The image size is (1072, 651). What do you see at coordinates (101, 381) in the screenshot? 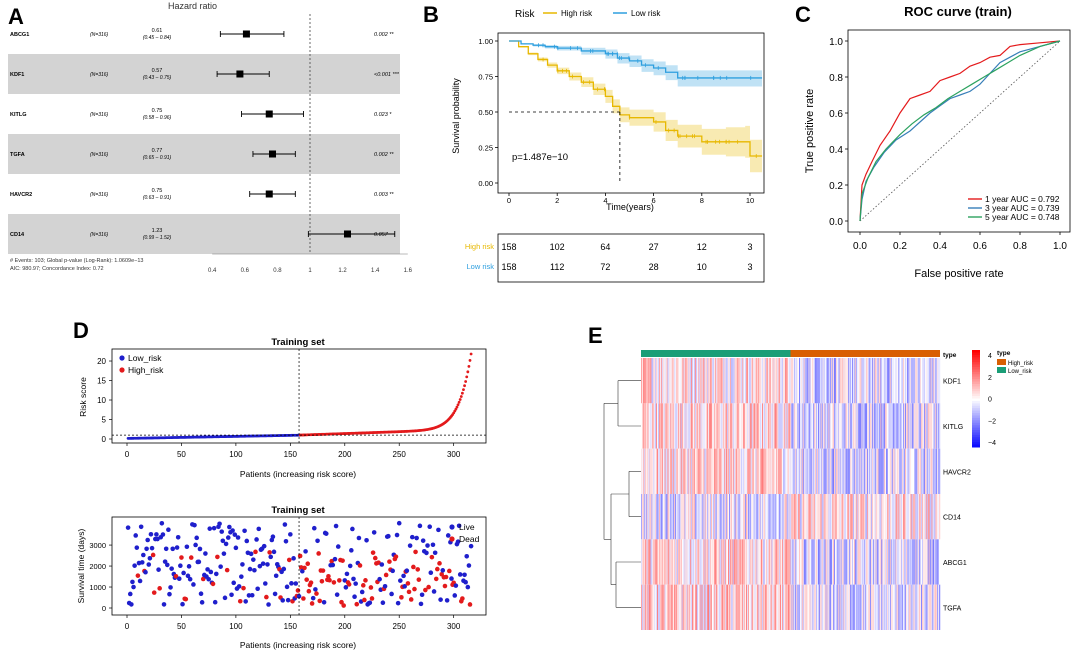
I see `risk-y-tick-label: 15` at bounding box center [101, 381].